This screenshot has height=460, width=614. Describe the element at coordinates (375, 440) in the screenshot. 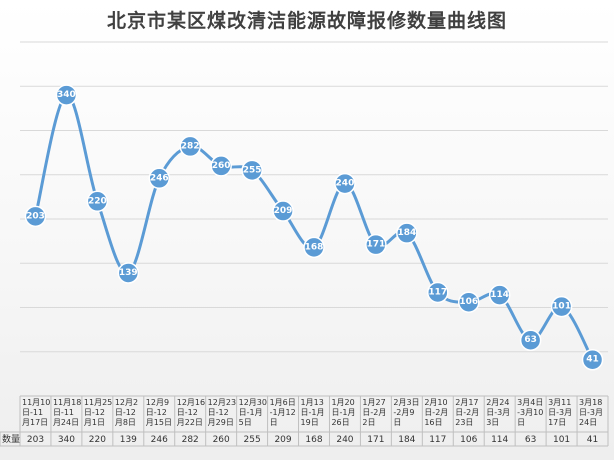

I see `table-value: 171` at that location.